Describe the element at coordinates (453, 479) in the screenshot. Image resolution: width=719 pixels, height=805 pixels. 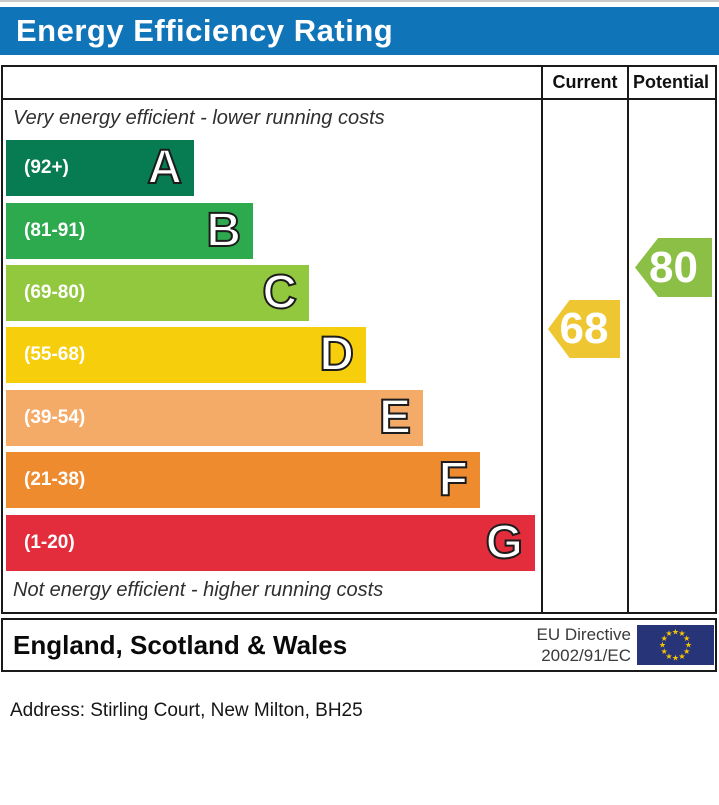
I see `band-f-letter: F` at that location.